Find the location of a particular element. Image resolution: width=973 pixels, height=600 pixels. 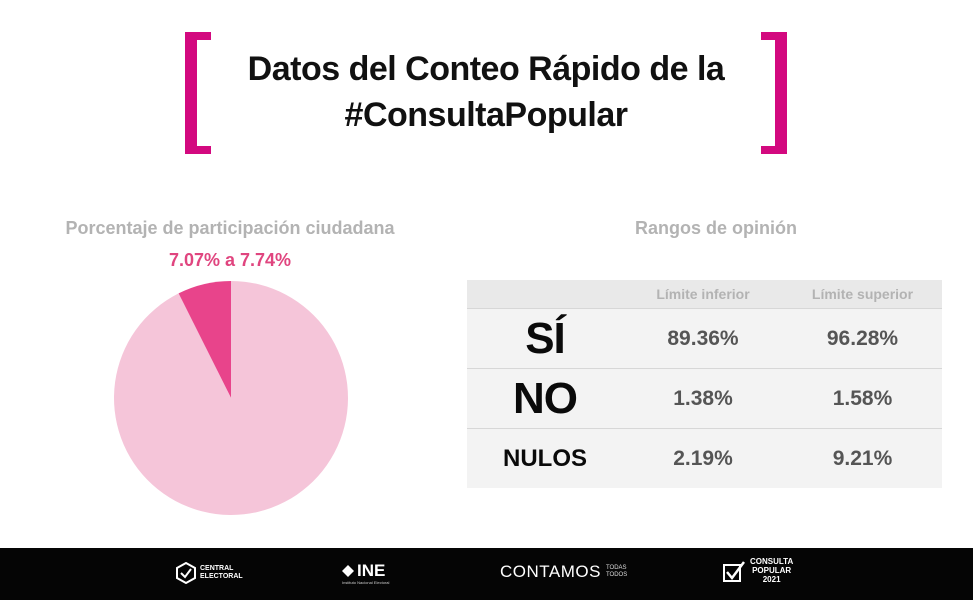

table-header-row: Límite inferior Límite superior is located at coordinates (704, 294).